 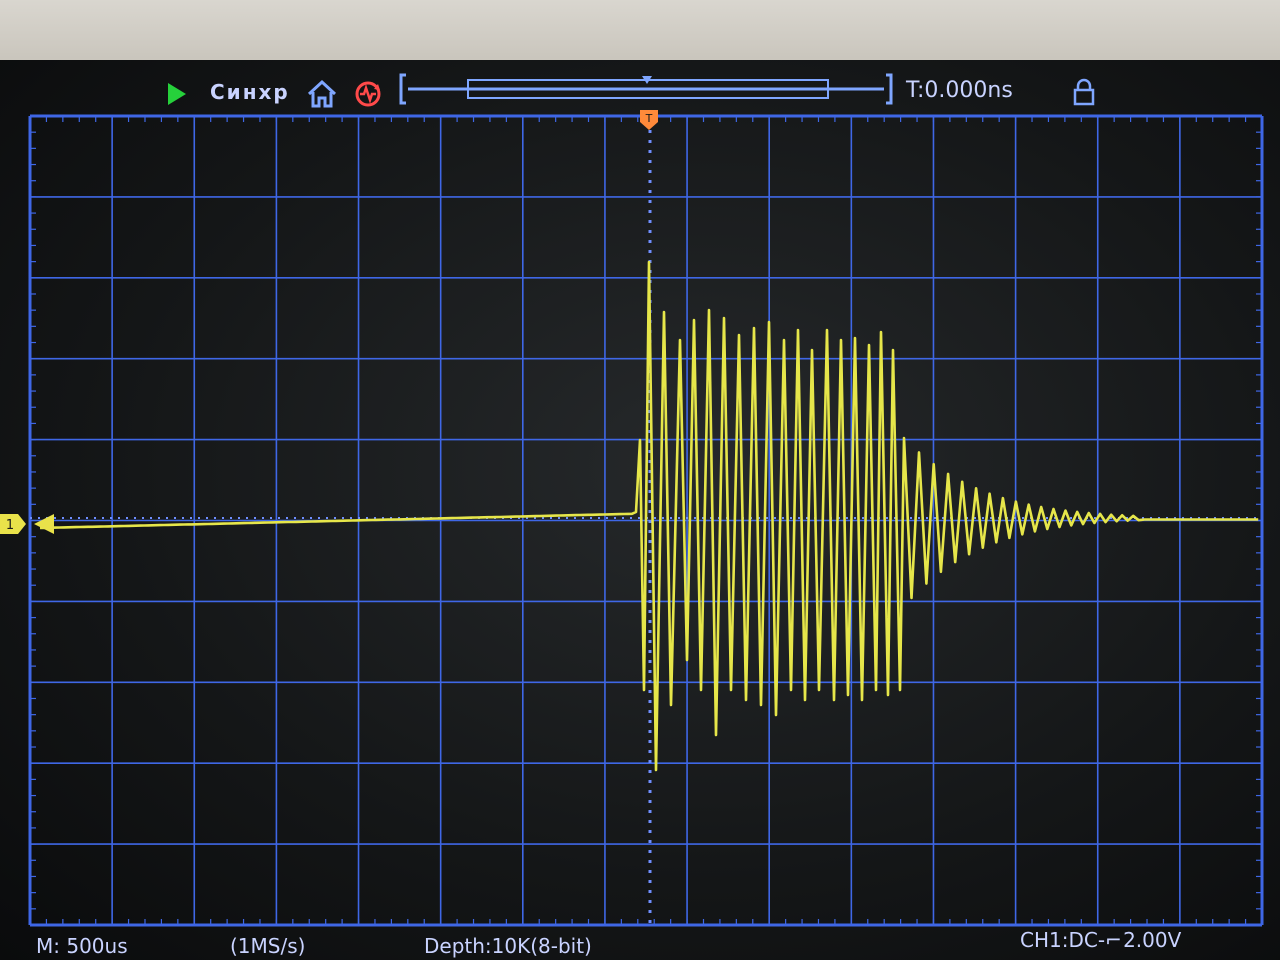 What do you see at coordinates (10, 525) in the screenshot?
I see `ch1-marker-label: 1` at bounding box center [10, 525].